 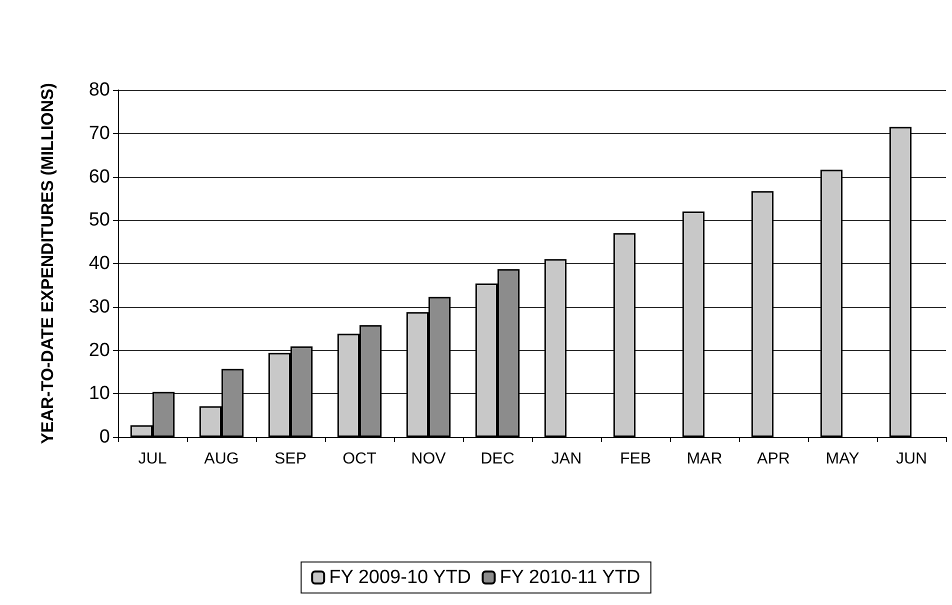 What do you see at coordinates (221, 459) in the screenshot?
I see `x-tick-label: AUG` at bounding box center [221, 459].